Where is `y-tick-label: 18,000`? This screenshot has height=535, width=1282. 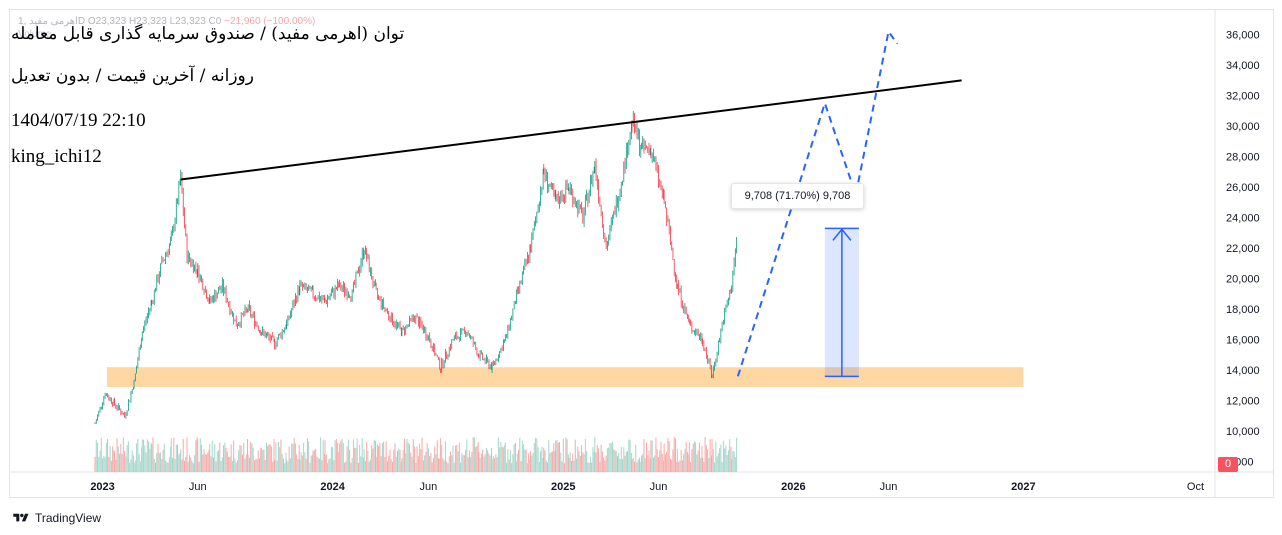
y-tick-label: 18,000 is located at coordinates (1243, 310).